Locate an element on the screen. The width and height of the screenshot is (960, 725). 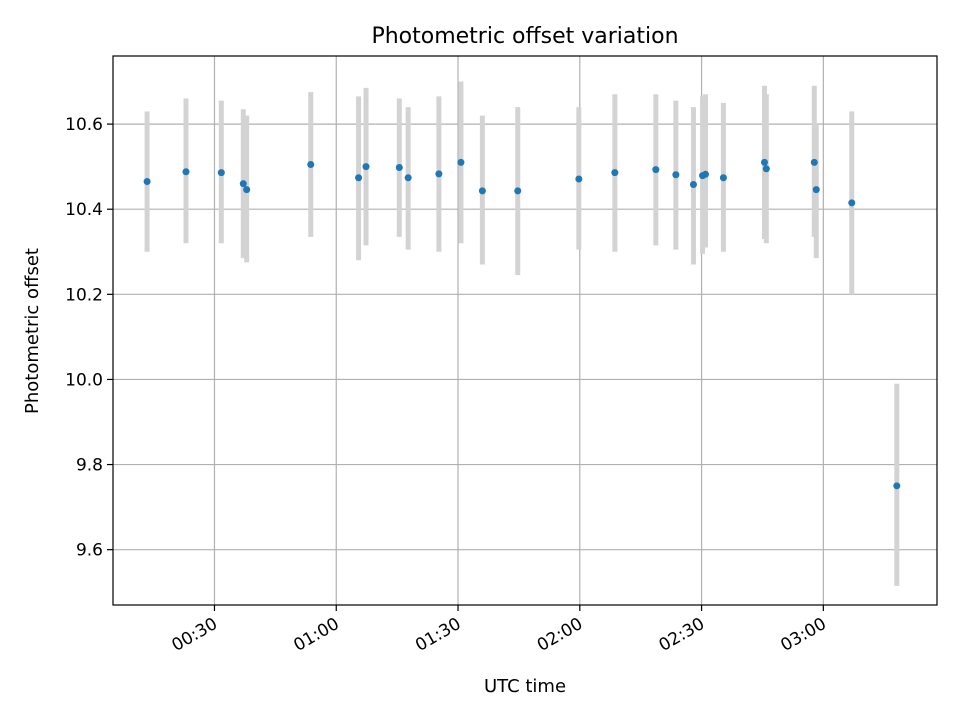
x-tick-label: 00:30 is located at coordinates (195, 635).